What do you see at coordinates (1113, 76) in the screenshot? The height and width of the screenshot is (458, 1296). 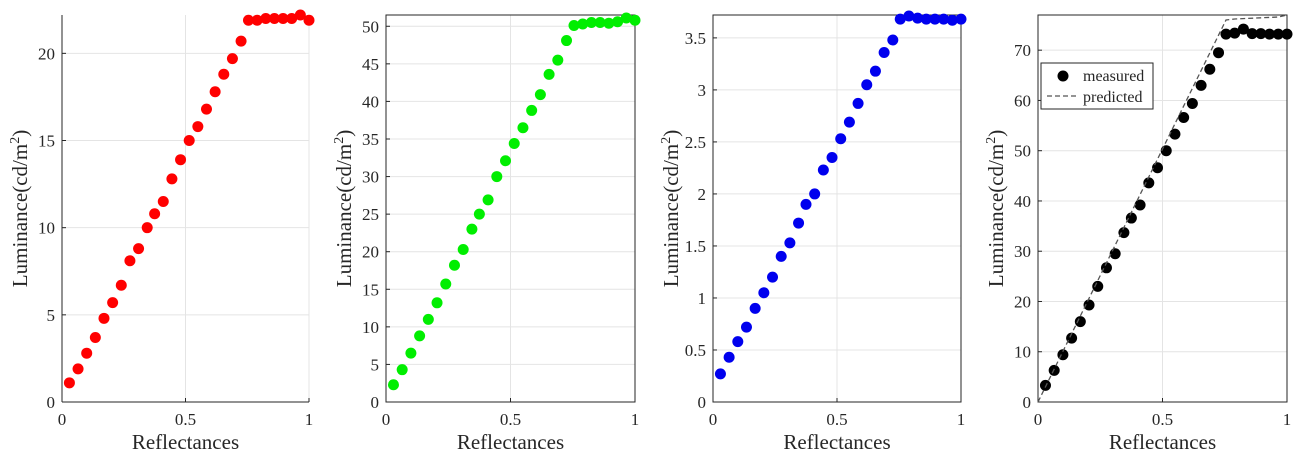 I see `legend-label-measured: measured` at bounding box center [1113, 76].